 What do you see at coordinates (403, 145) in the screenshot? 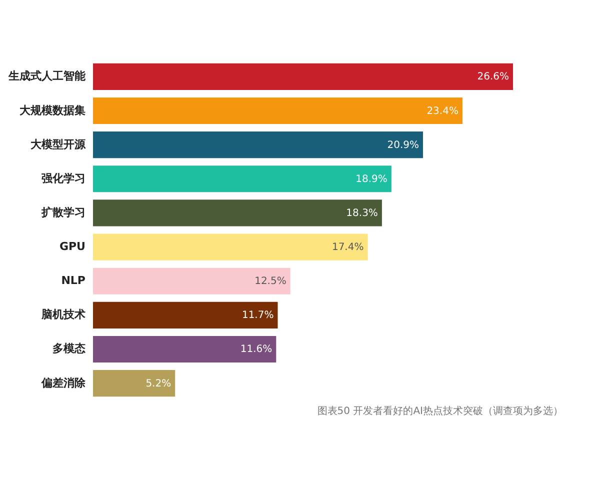
I see `data-label: 20.9%` at bounding box center [403, 145].